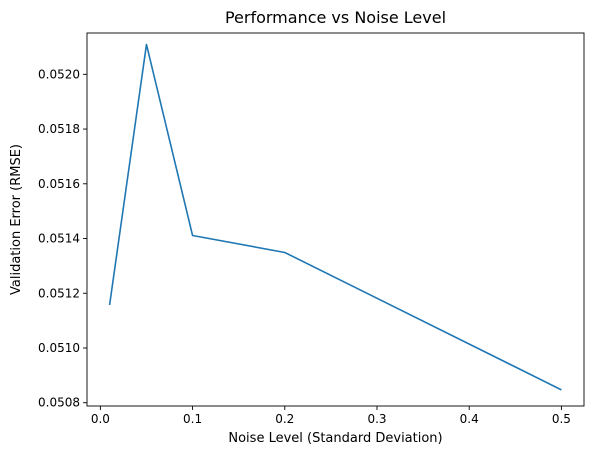 Image resolution: width=593 pixels, height=455 pixels. I want to click on x-tick-label: 0.2, so click(284, 419).